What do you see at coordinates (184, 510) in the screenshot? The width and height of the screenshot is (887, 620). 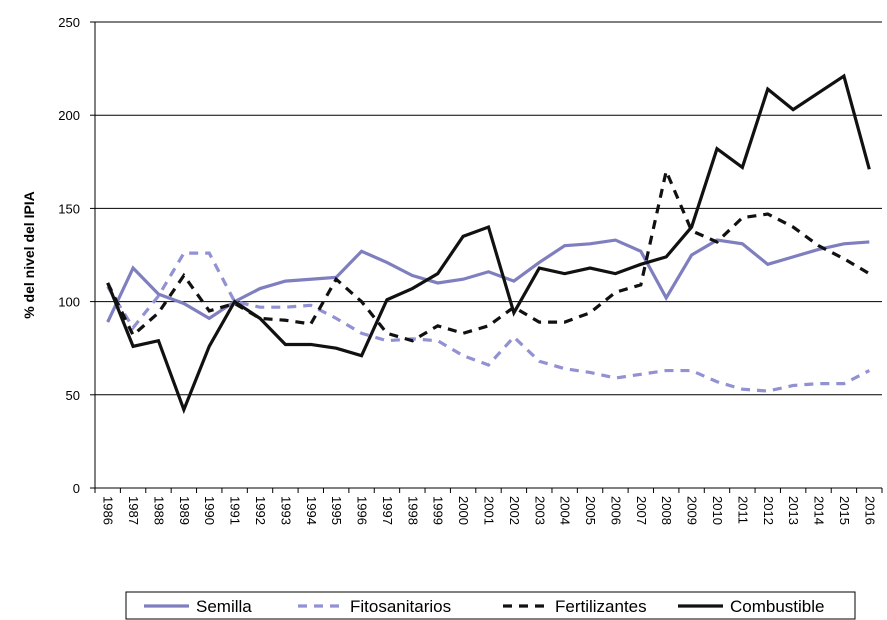 I see `x-tick-label: 1989` at bounding box center [184, 510].